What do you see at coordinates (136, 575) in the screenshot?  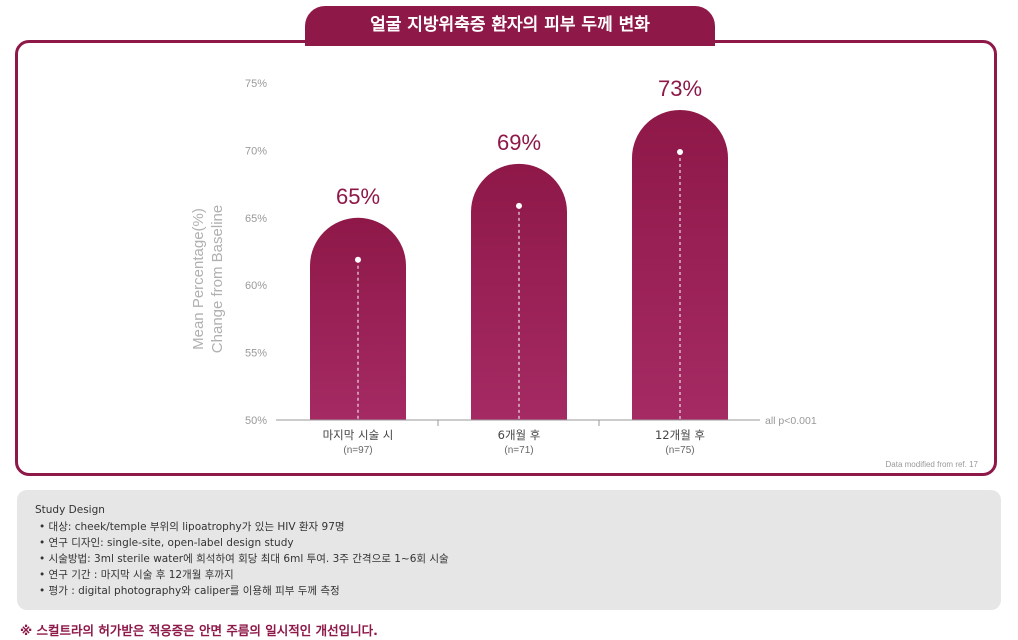 I see `study-item-period: • 연구 기간 : 마지막 시술 후 12개월 후까지` at bounding box center [136, 575].